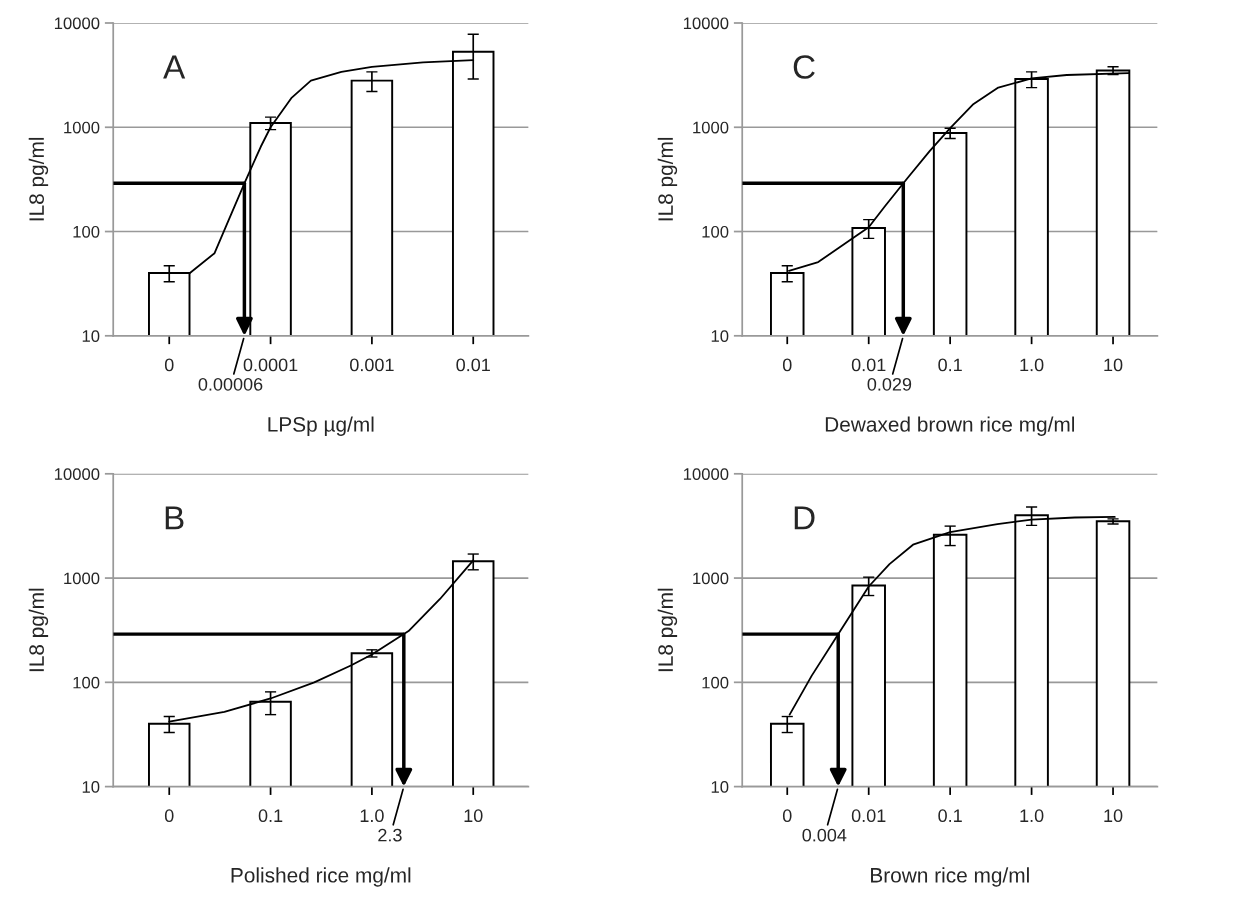 The height and width of the screenshot is (920, 1258). Describe the element at coordinates (321, 877) in the screenshot. I see `x-axis-title: Polished rice mg/ml` at that location.